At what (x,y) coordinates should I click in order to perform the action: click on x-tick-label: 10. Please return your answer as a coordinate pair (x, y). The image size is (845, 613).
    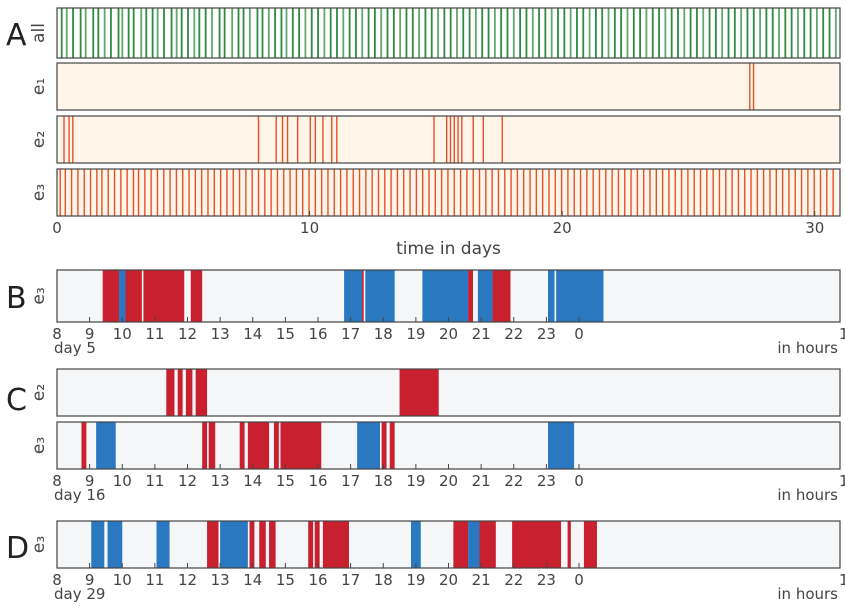
    Looking at the image, I should click on (122, 334).